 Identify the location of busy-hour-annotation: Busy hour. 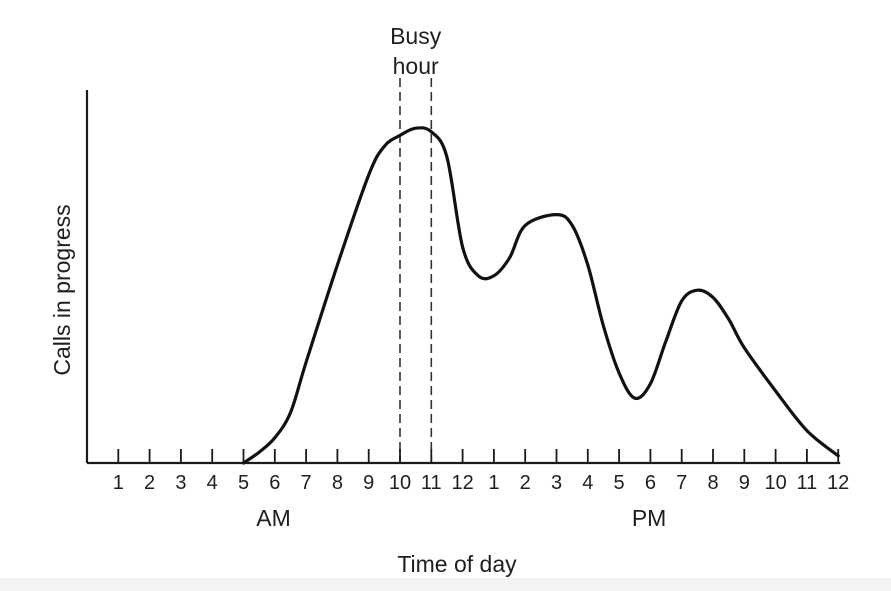
(416, 243).